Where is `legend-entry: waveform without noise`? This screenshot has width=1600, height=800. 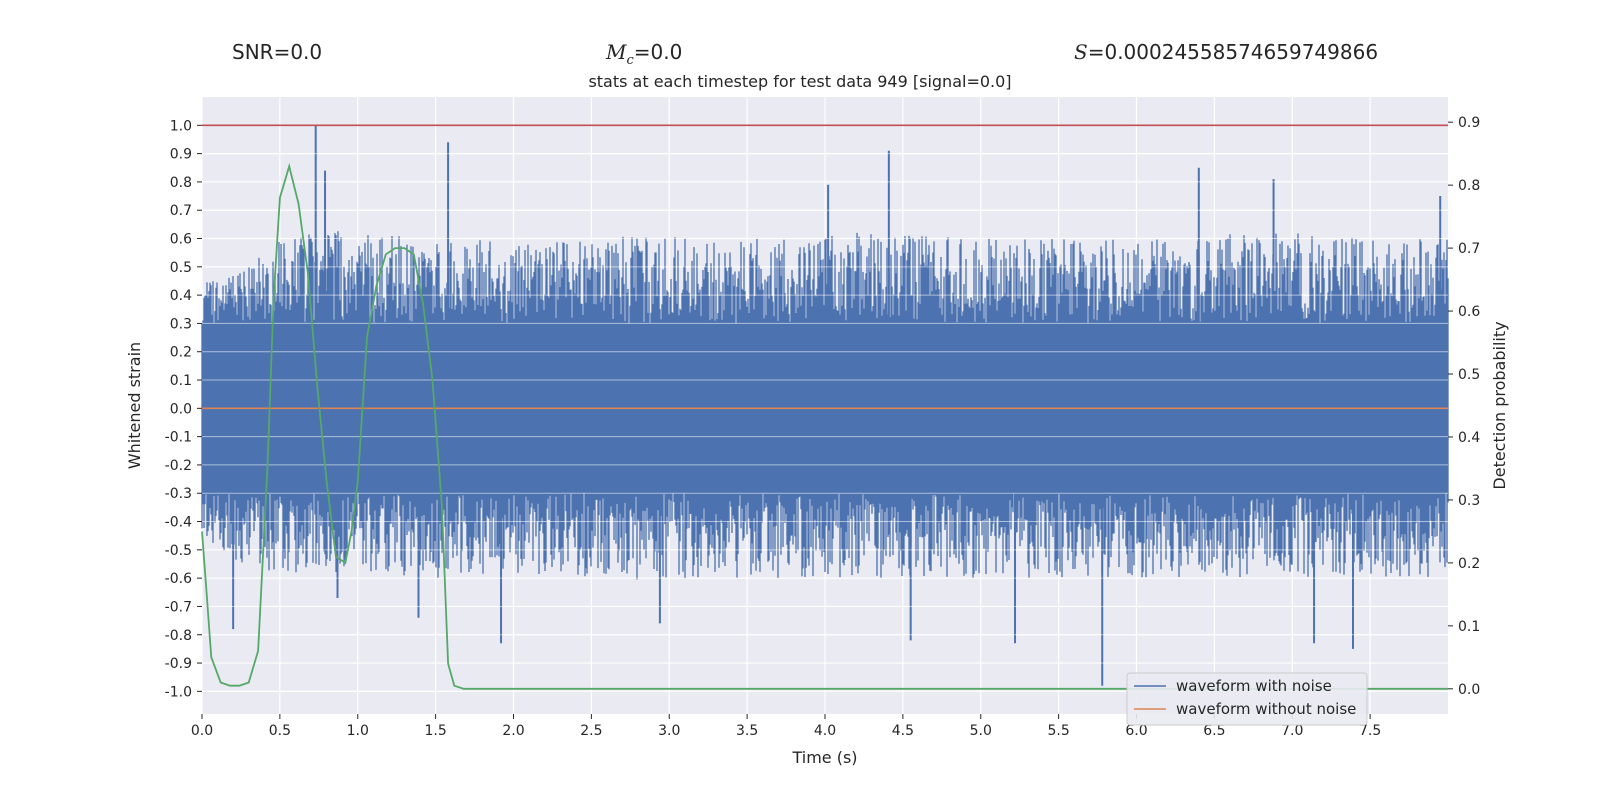
legend-entry: waveform without noise is located at coordinates (1266, 709).